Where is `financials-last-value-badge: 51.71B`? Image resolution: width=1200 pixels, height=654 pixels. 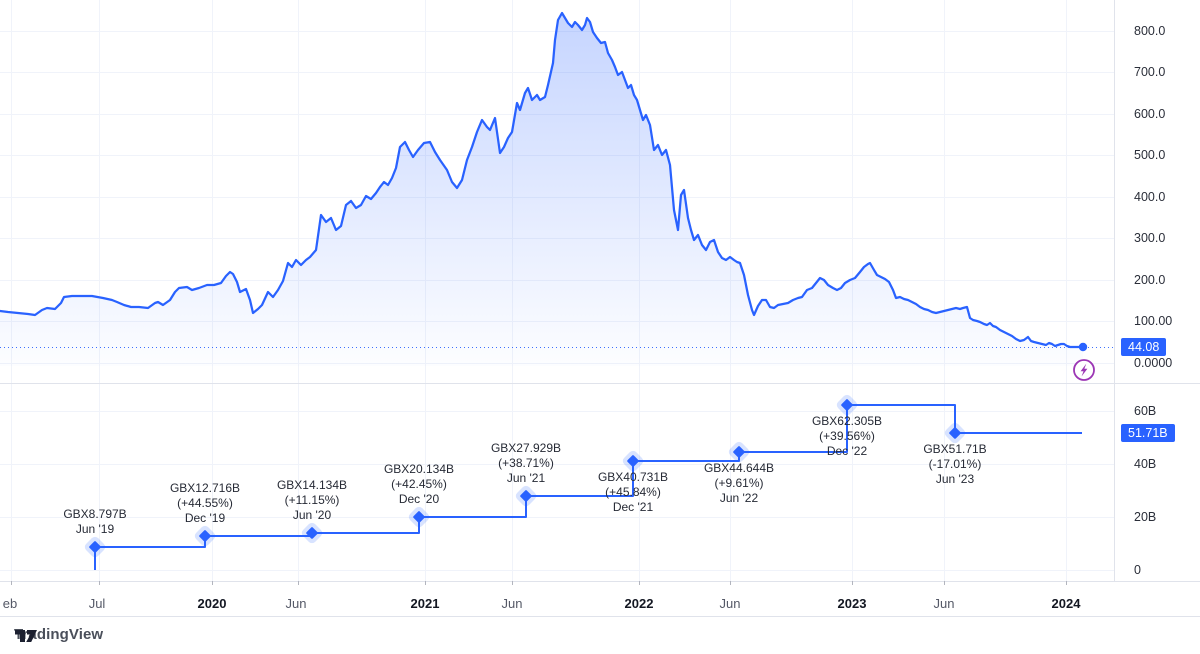
financials-last-value-badge: 51.71B is located at coordinates (1148, 433).